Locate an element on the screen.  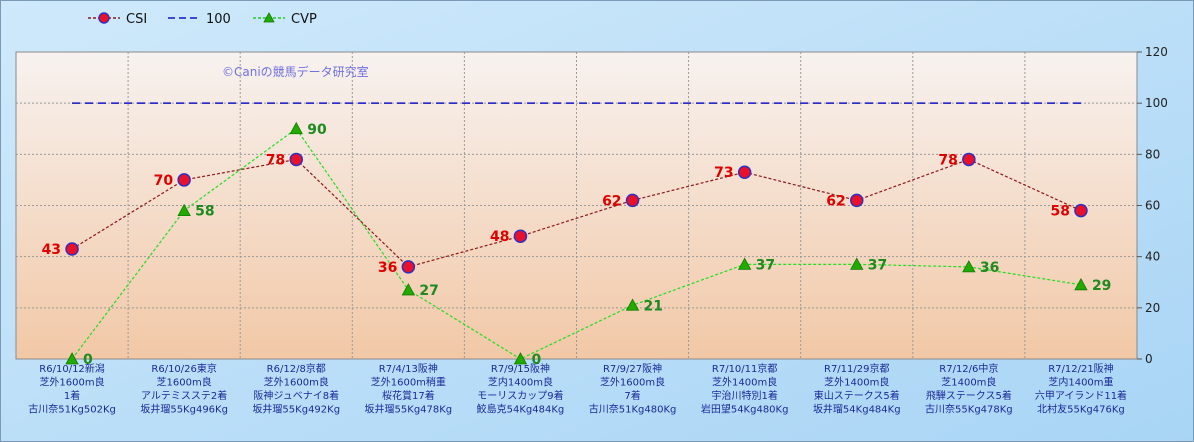
legend-label: CVP is located at coordinates (304, 19).